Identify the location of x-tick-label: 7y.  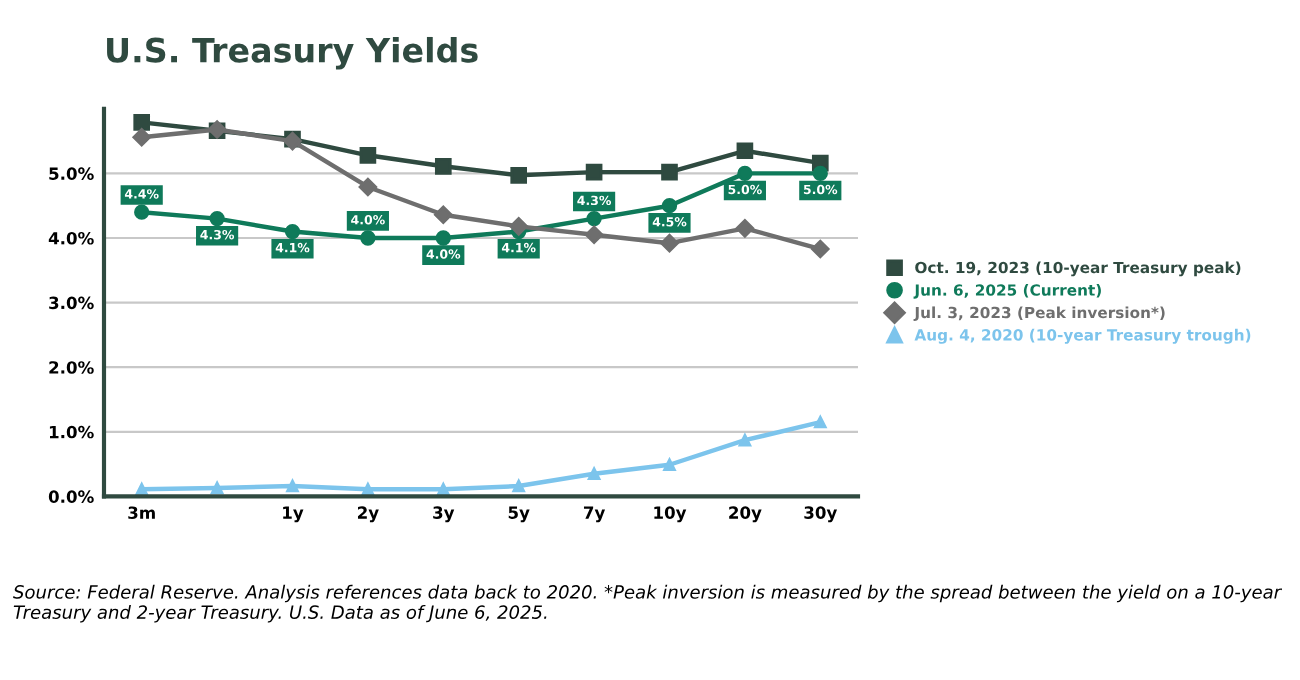
(594, 514).